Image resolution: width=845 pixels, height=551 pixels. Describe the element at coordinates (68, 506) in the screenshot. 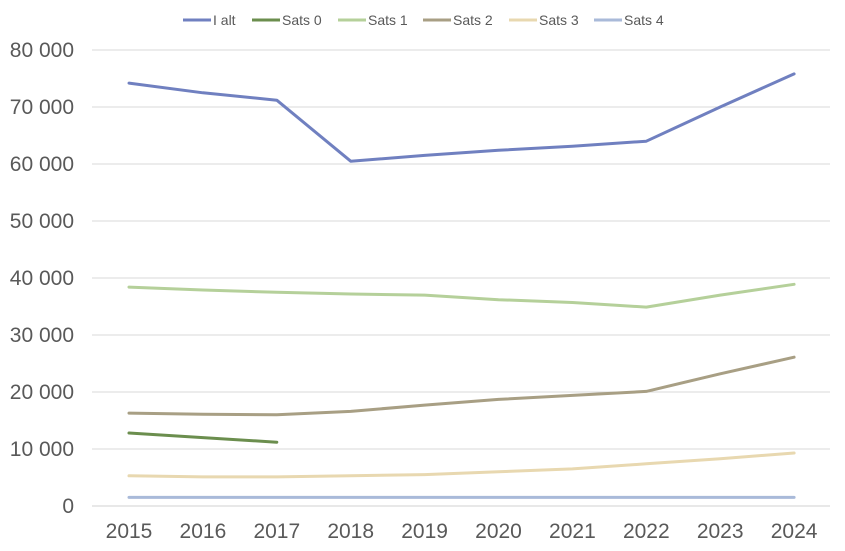

I see `y-tick-label: 0` at that location.